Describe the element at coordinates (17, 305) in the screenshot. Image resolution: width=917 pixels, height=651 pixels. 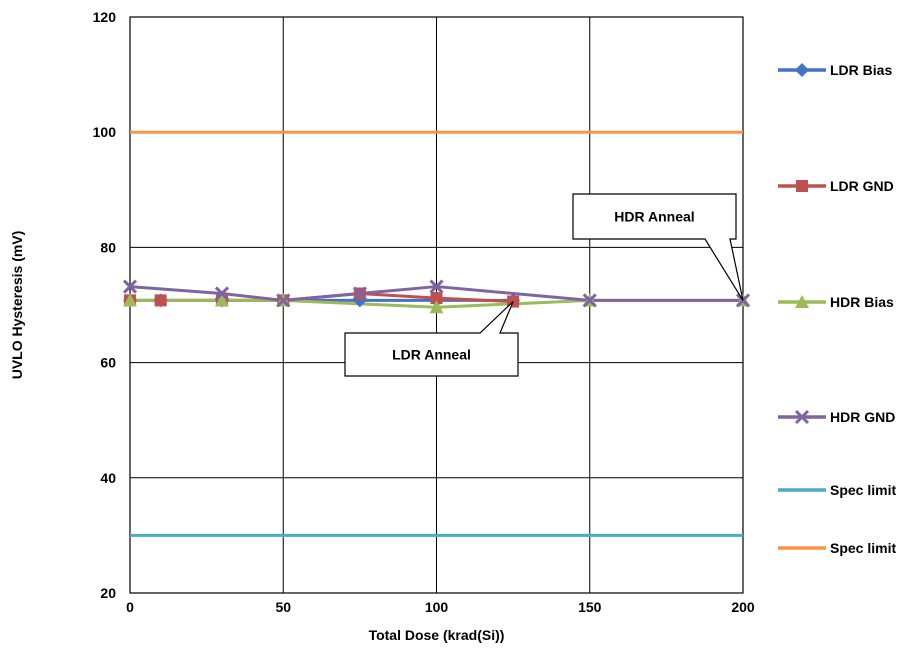
I see `y-axis-label: UVLO Hysteresis (mV)` at that location.